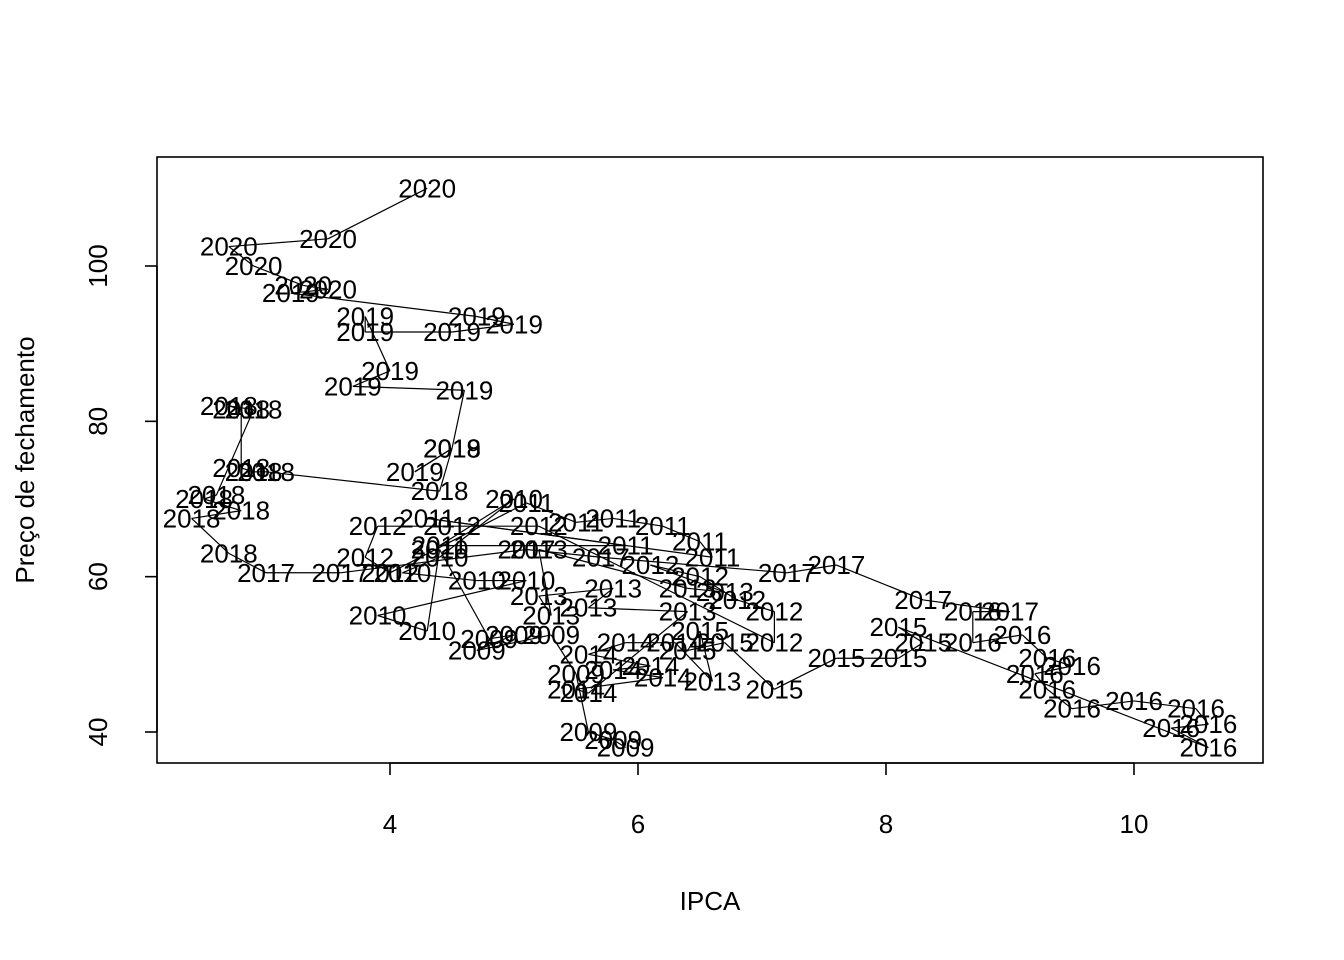  I want to click on x-tick-label: 4, so click(390, 824).